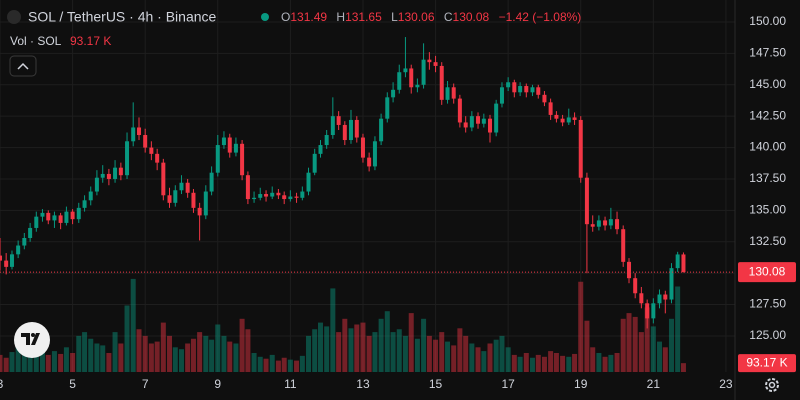 The width and height of the screenshot is (800, 400). I want to click on x-tick-label: 11, so click(290, 384).